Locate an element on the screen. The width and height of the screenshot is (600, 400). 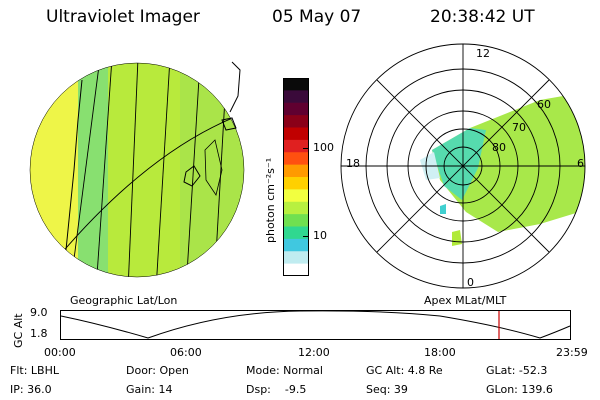
colorbar-tick-10: 10 is located at coordinates (320, 235).